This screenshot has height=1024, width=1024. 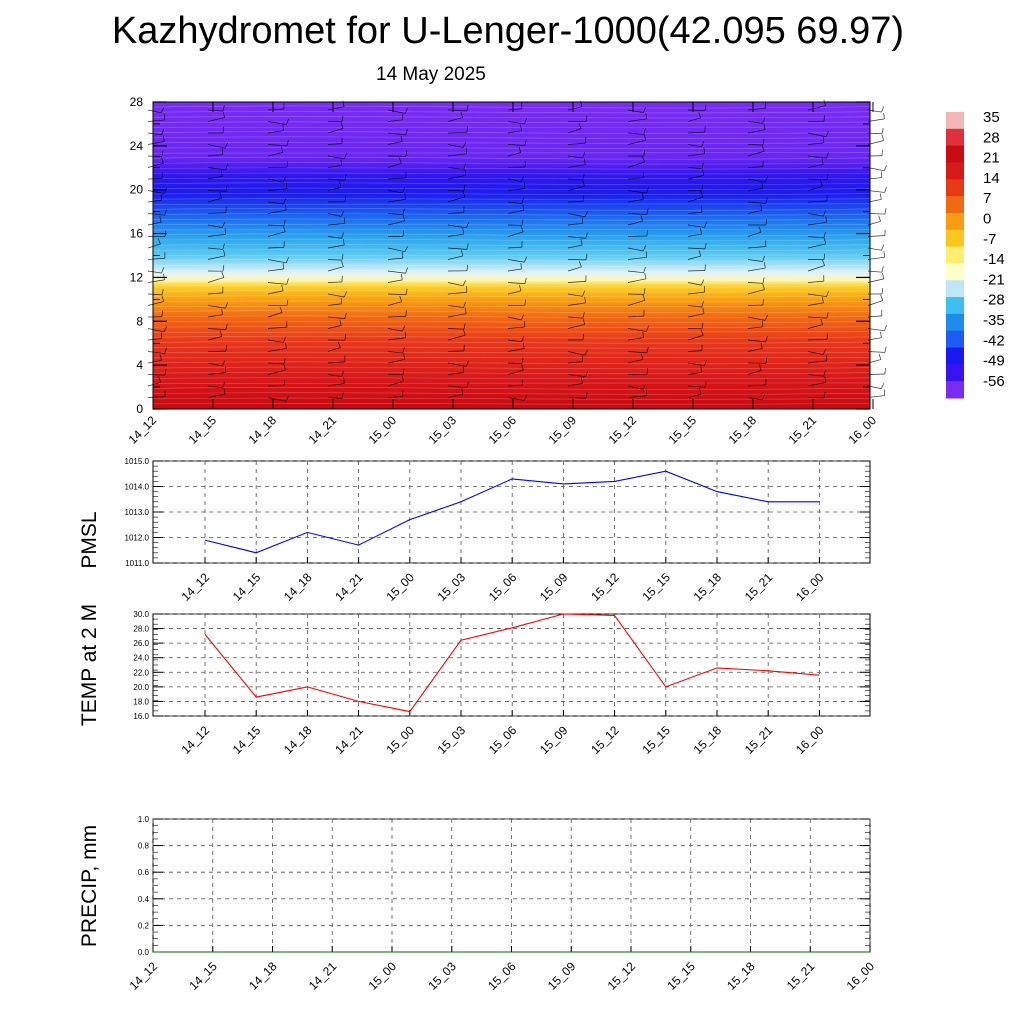 What do you see at coordinates (987, 219) in the screenshot?
I see `colorbar-label: 0` at bounding box center [987, 219].